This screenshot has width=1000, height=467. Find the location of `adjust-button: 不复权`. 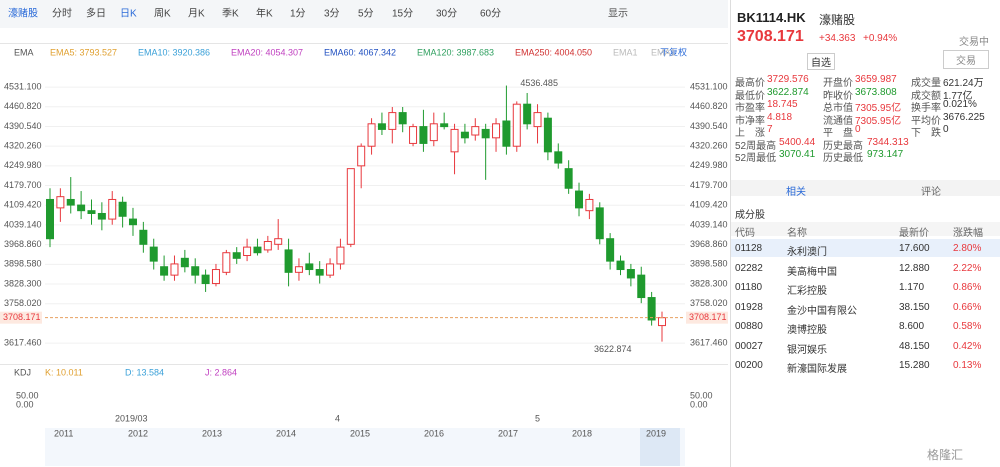

adjust-button: 不复权 is located at coordinates (673, 51).